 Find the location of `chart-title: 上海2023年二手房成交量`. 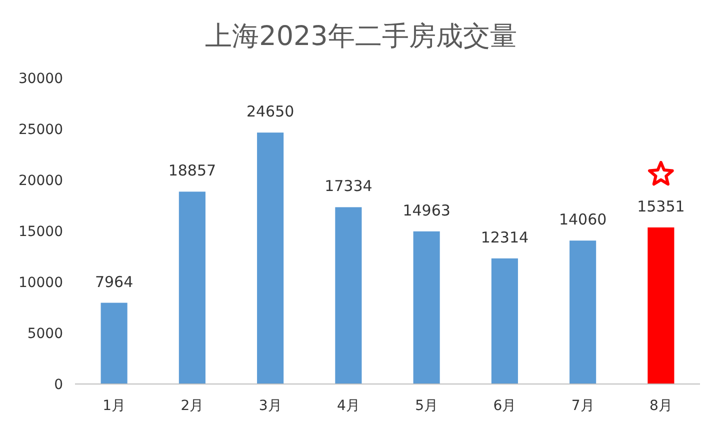

chart-title: 上海2023年二手房成交量 is located at coordinates (361, 36).